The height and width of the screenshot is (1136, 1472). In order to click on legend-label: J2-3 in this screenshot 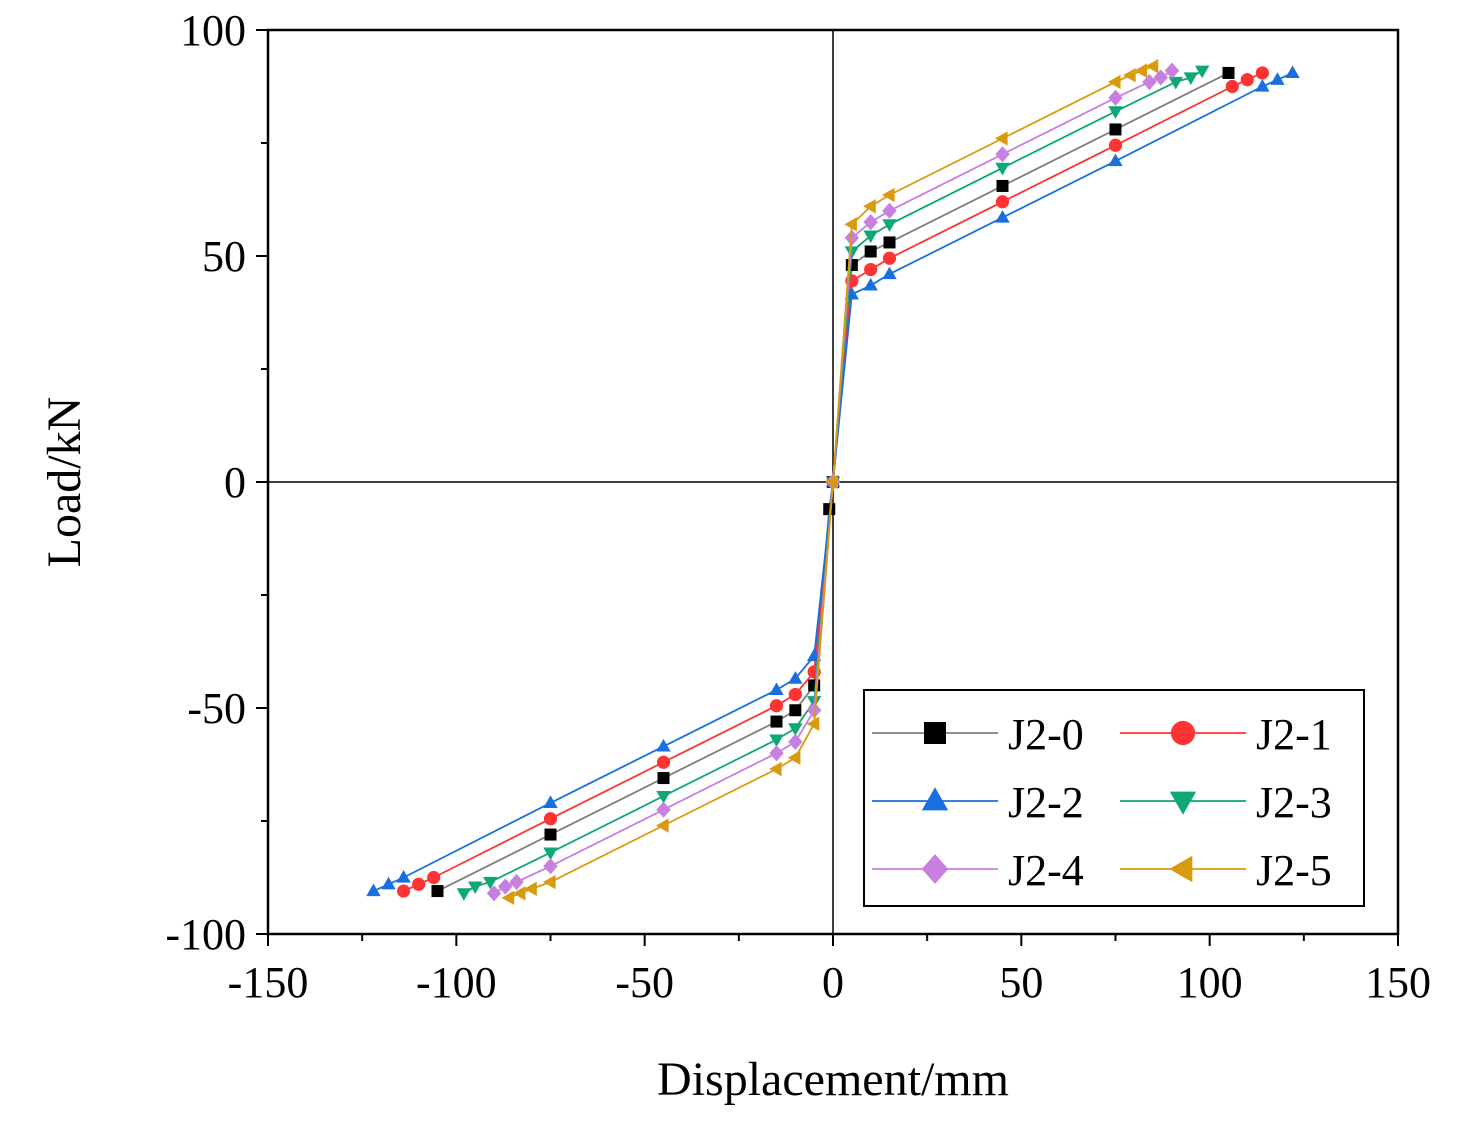, I will do `click(1294, 802)`.